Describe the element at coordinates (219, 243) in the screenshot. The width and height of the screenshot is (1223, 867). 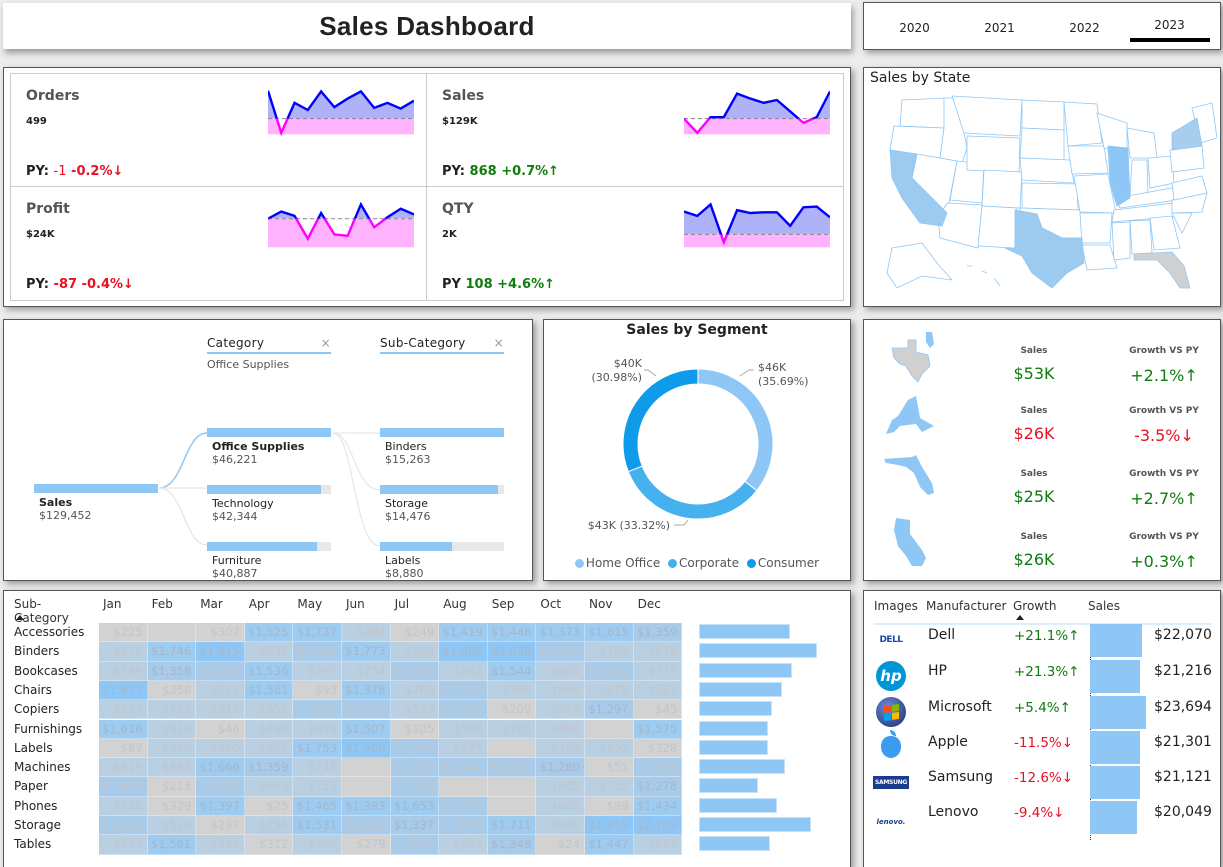
I see `kpi-card-profit: Profit $24K PY: -87 -0.4%↓` at that location.